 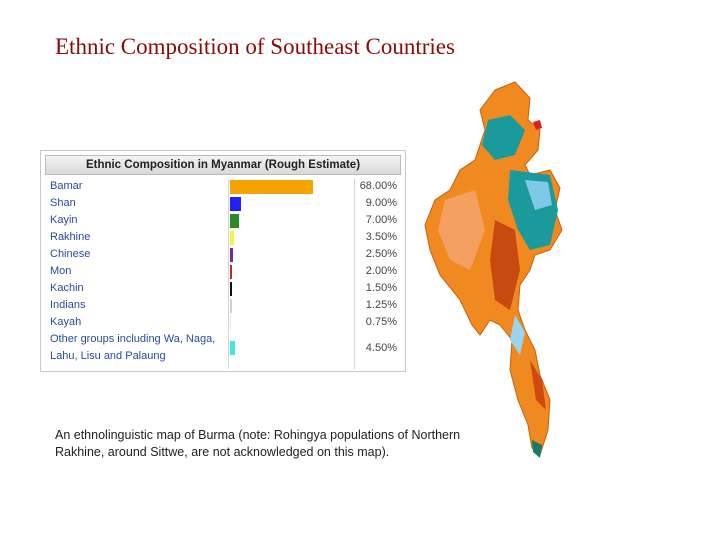 What do you see at coordinates (381, 254) in the screenshot?
I see `value-label: 2.50%` at bounding box center [381, 254].